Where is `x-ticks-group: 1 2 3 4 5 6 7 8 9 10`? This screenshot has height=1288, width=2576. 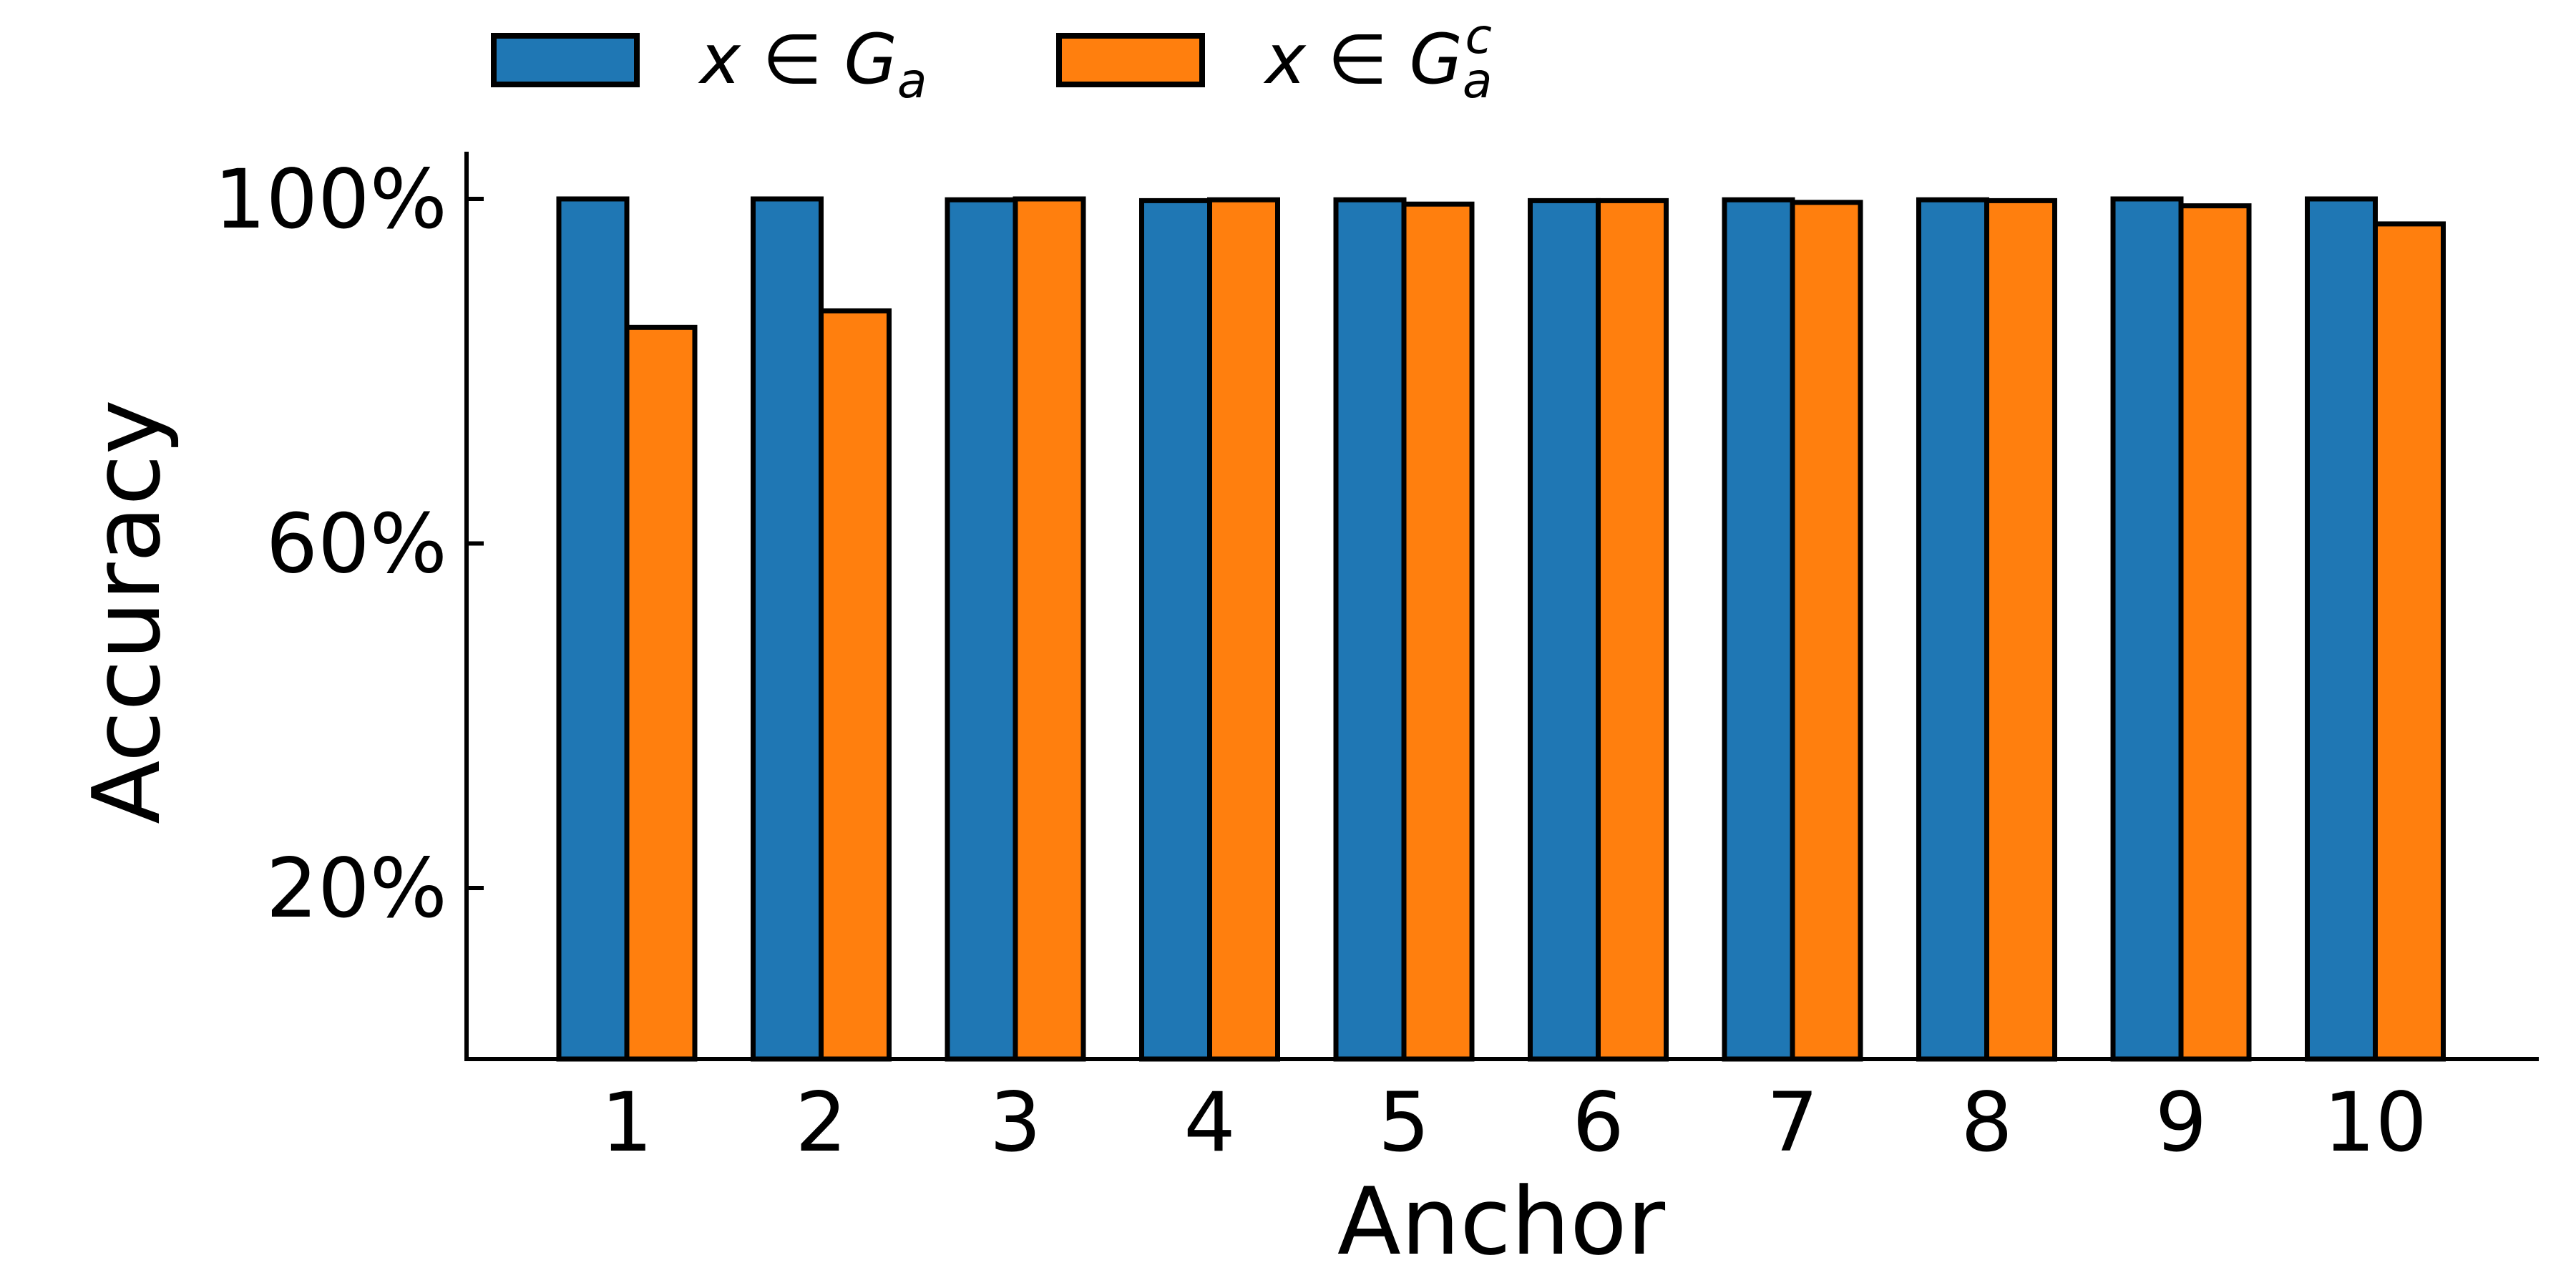
x-ticks-group: 1 2 3 4 5 6 7 8 9 10 is located at coordinates (1514, 1106).